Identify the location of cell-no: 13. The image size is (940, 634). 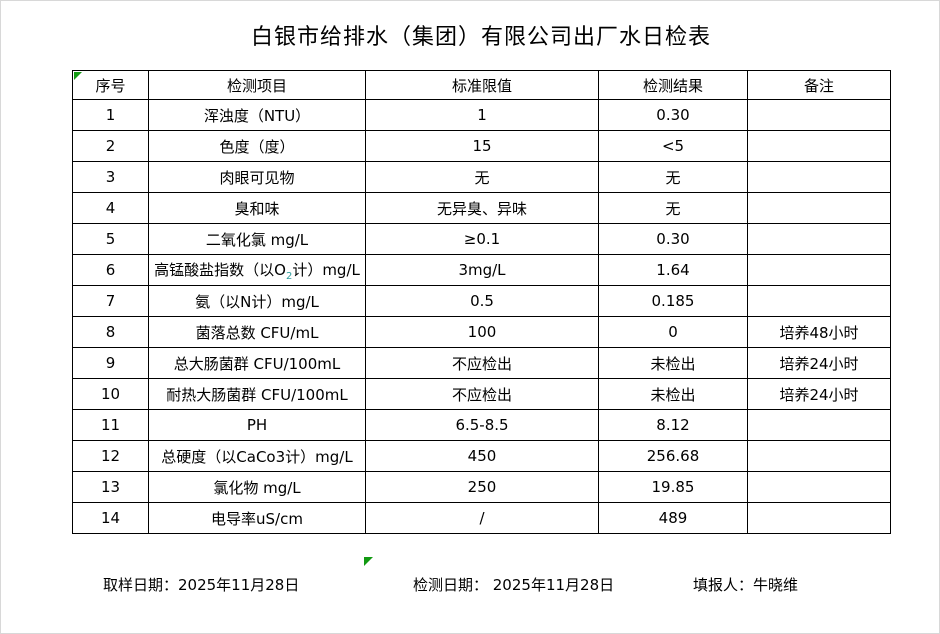
(110, 487).